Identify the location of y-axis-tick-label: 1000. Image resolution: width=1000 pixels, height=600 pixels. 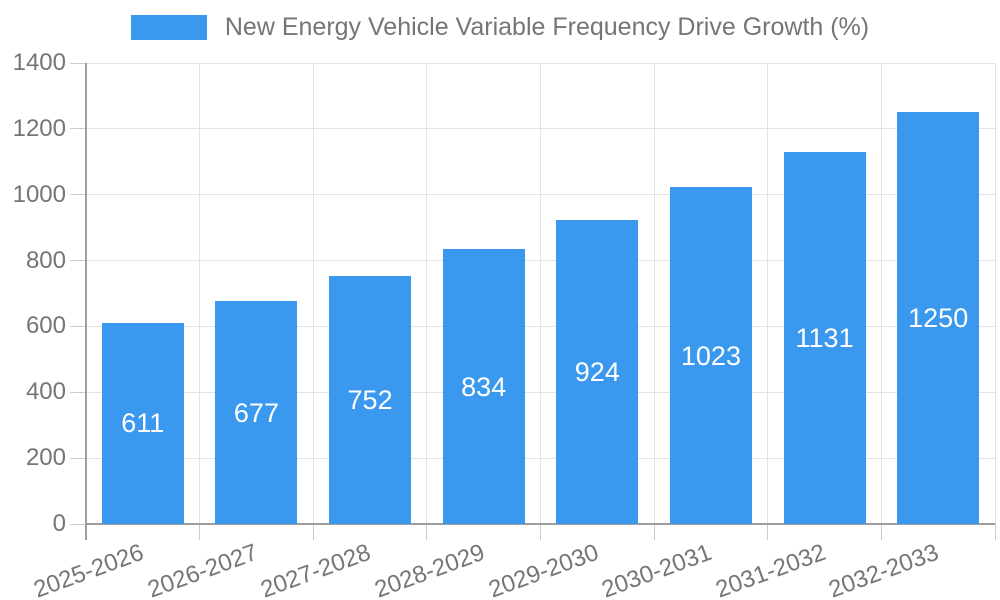
(39, 194).